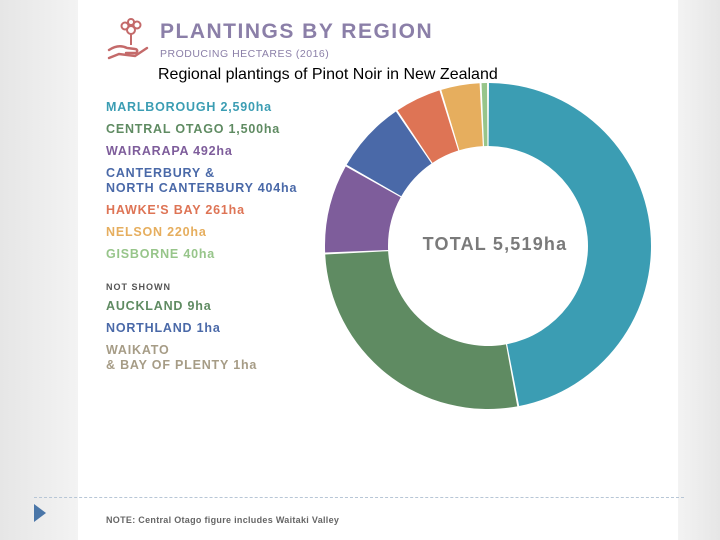  I want to click on legend-item: MARLBOROUGH 2,590ha, so click(216, 107).